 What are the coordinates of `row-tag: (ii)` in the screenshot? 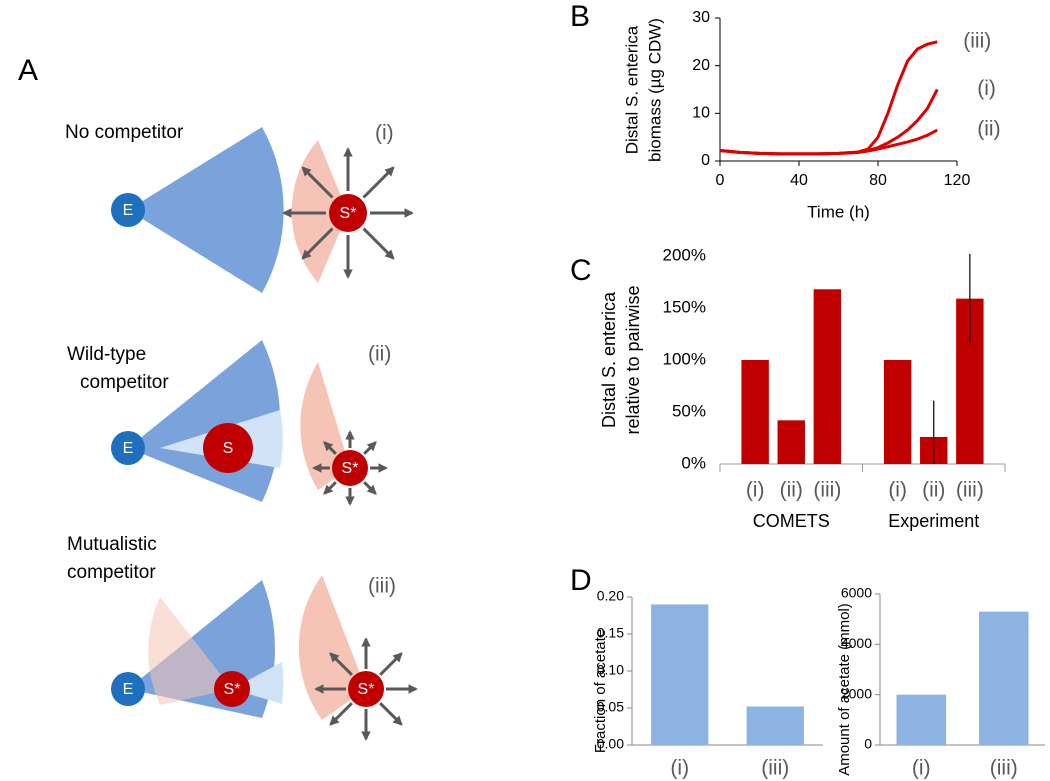 It's located at (379, 354).